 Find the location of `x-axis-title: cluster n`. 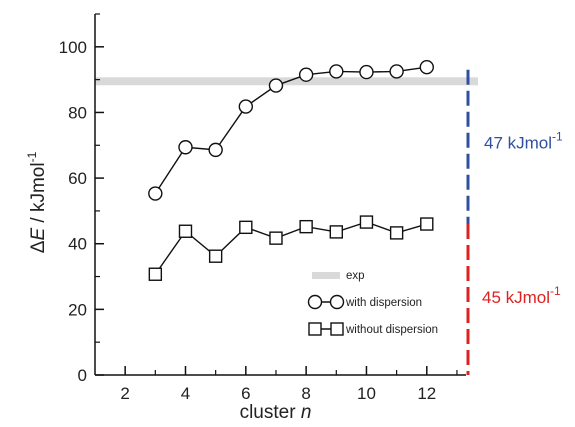

x-axis-title: cluster n is located at coordinates (276, 412).